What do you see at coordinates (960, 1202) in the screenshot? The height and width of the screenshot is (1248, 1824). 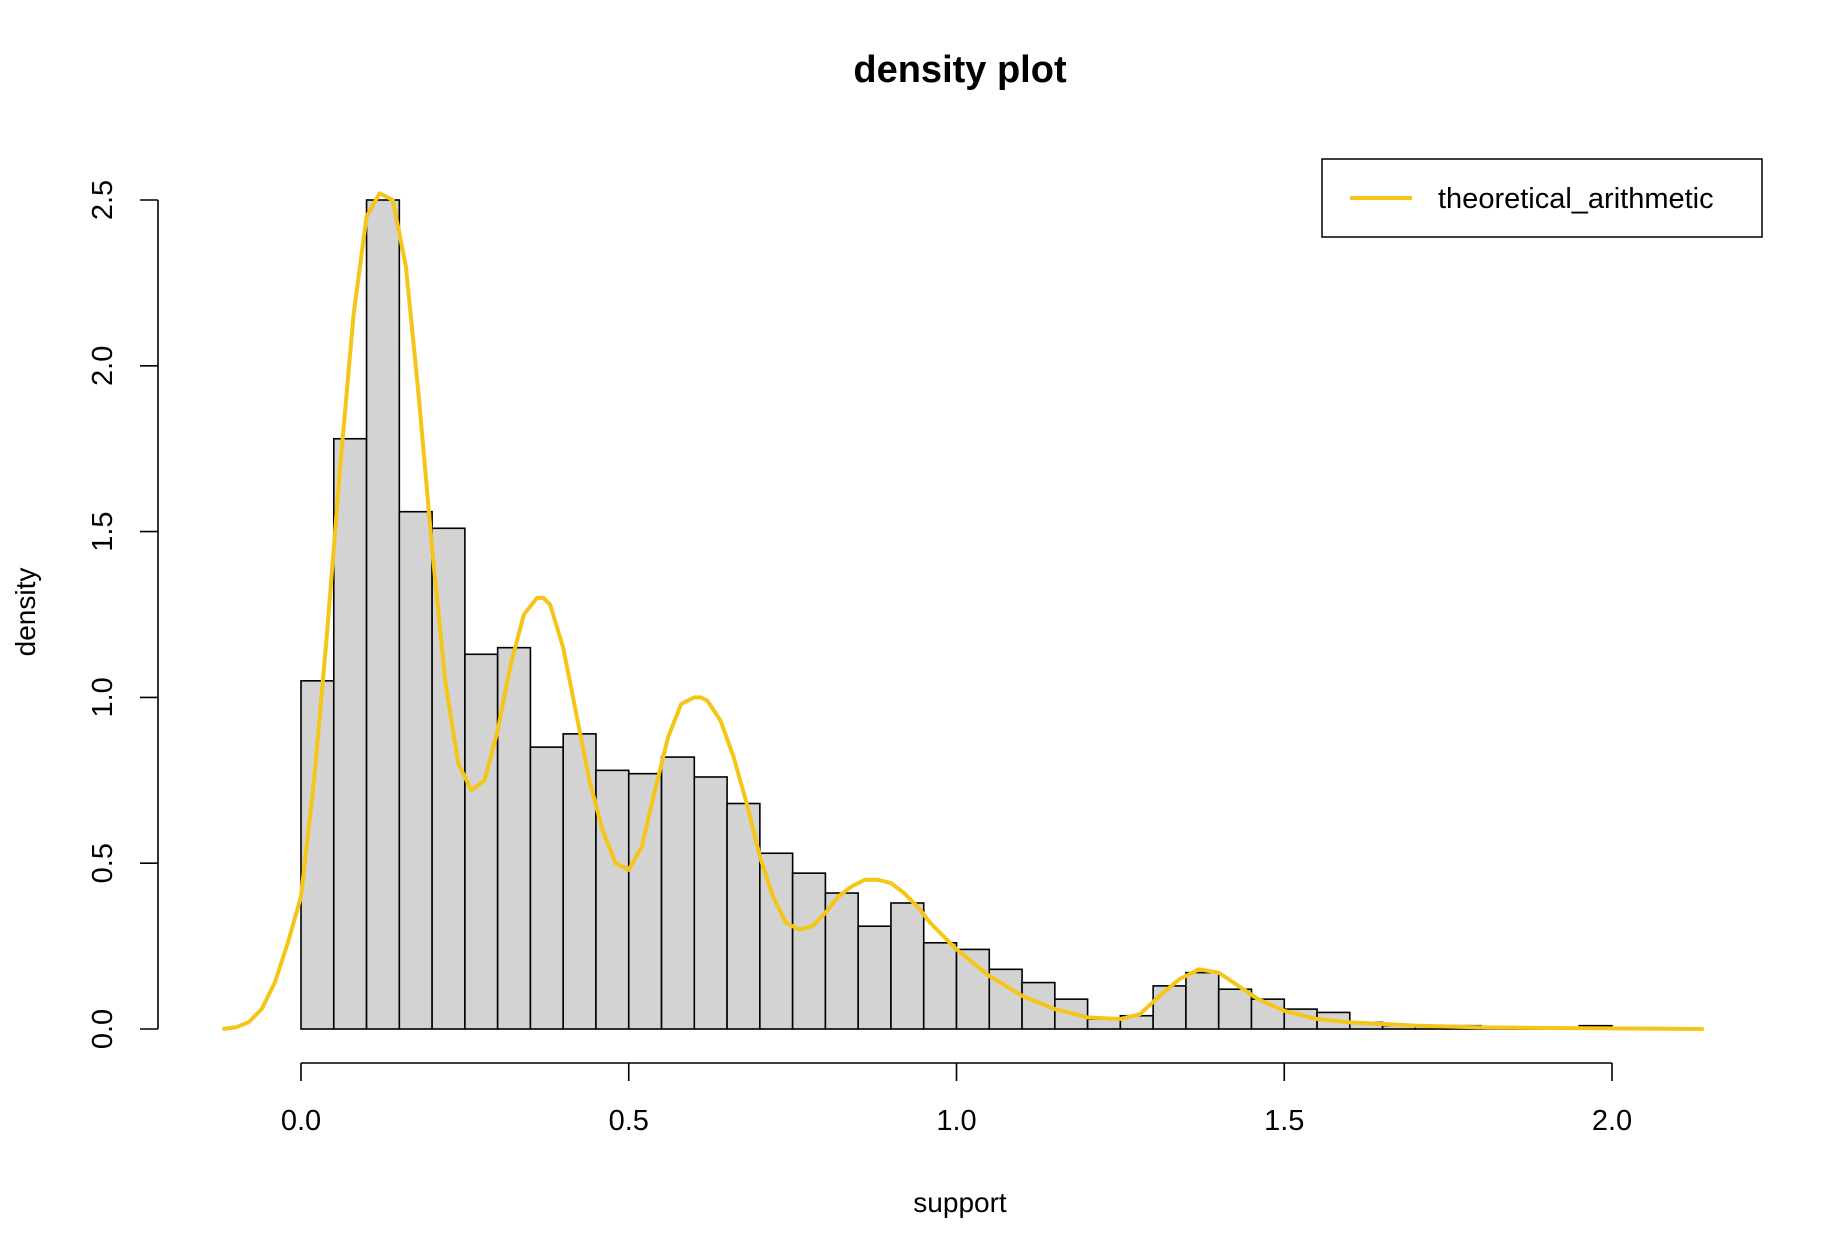 I see `x-axis-label: support` at bounding box center [960, 1202].